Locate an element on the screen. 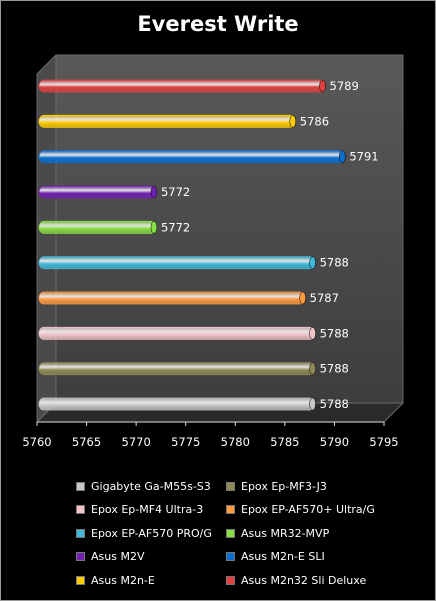 The width and height of the screenshot is (436, 601). x-tick-label: 5785 is located at coordinates (284, 442).